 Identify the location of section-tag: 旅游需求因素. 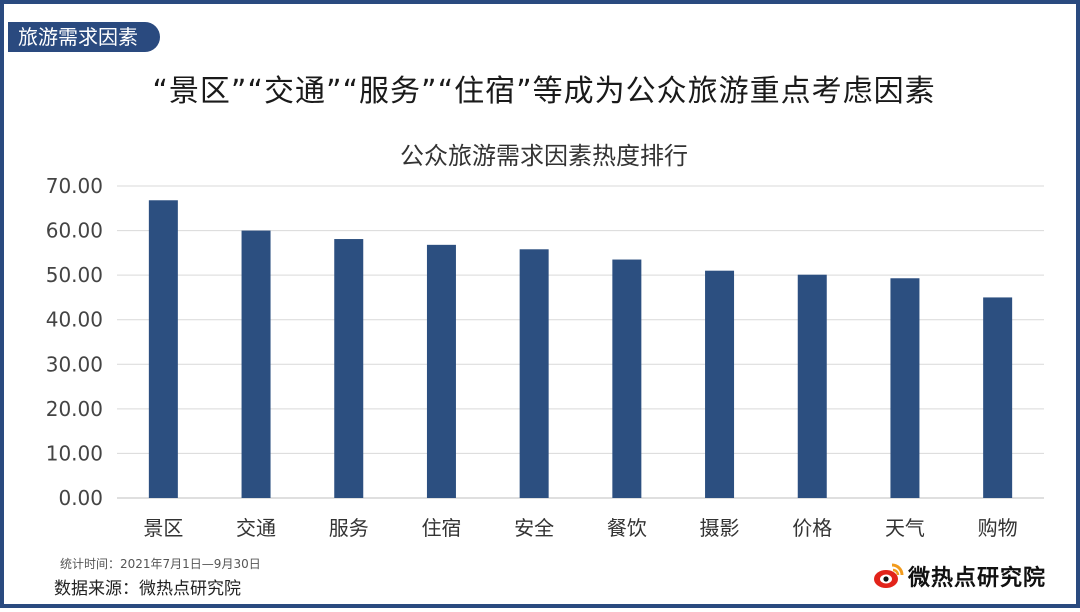
(84, 37).